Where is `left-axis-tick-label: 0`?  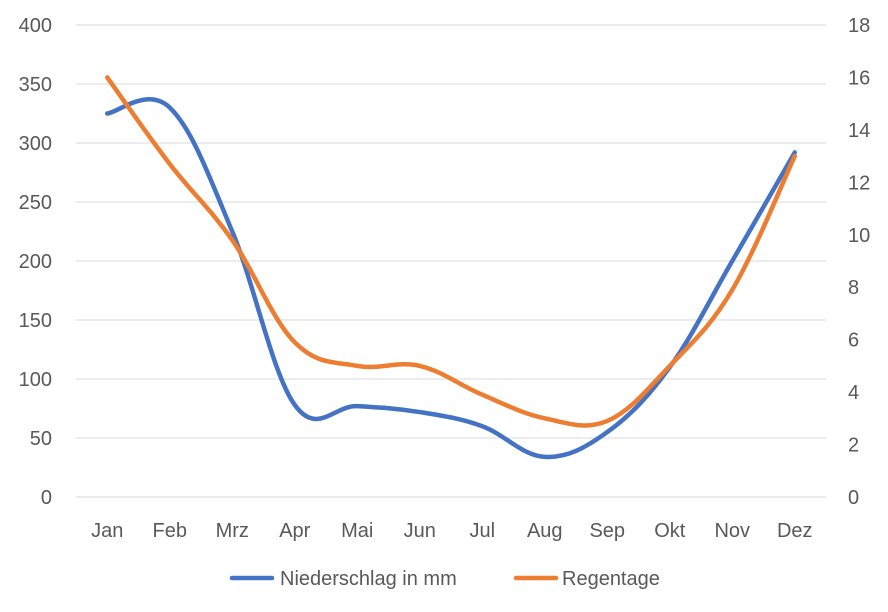 left-axis-tick-label: 0 is located at coordinates (46, 498).